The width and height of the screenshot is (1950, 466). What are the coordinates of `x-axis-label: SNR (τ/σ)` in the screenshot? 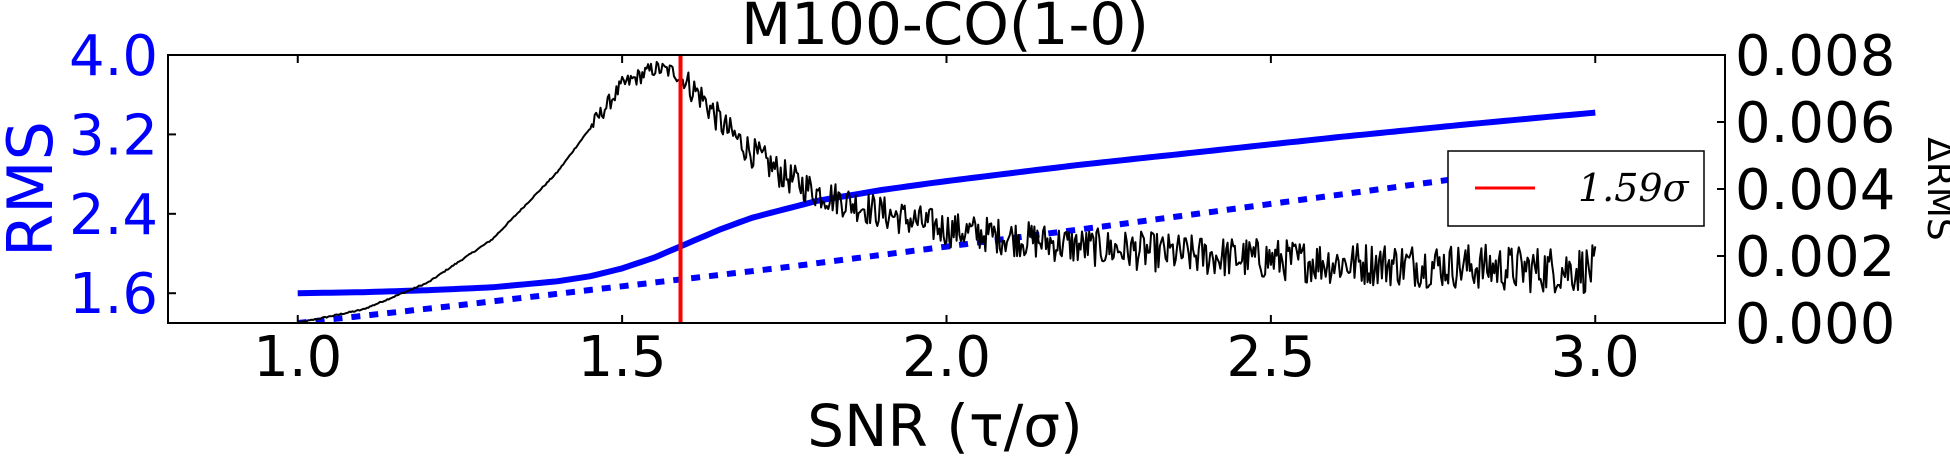 It's located at (944, 426).